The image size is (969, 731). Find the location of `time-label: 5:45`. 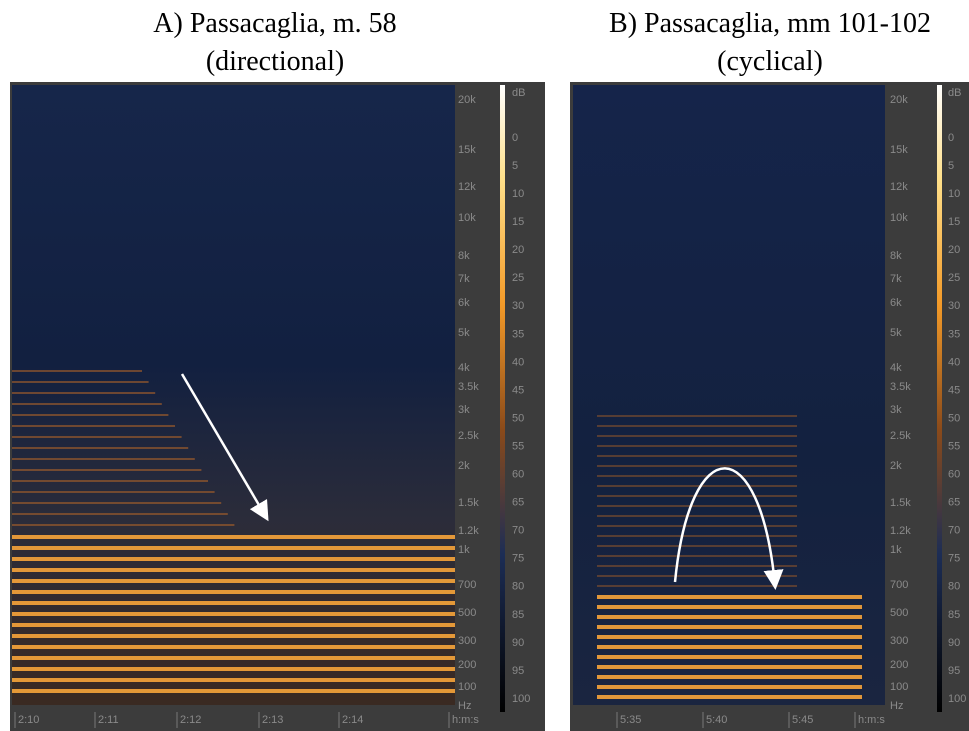

time-label: 5:45 is located at coordinates (802, 720).